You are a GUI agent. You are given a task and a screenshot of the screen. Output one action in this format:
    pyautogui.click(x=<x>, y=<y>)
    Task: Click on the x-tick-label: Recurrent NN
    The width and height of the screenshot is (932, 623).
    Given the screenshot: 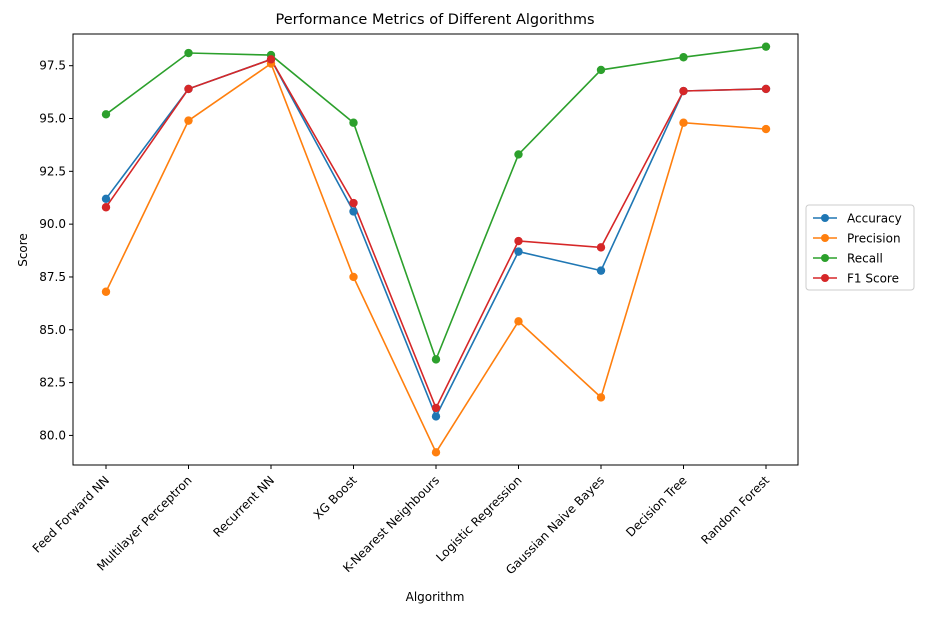 What is the action you would take?
    pyautogui.click(x=243, y=506)
    